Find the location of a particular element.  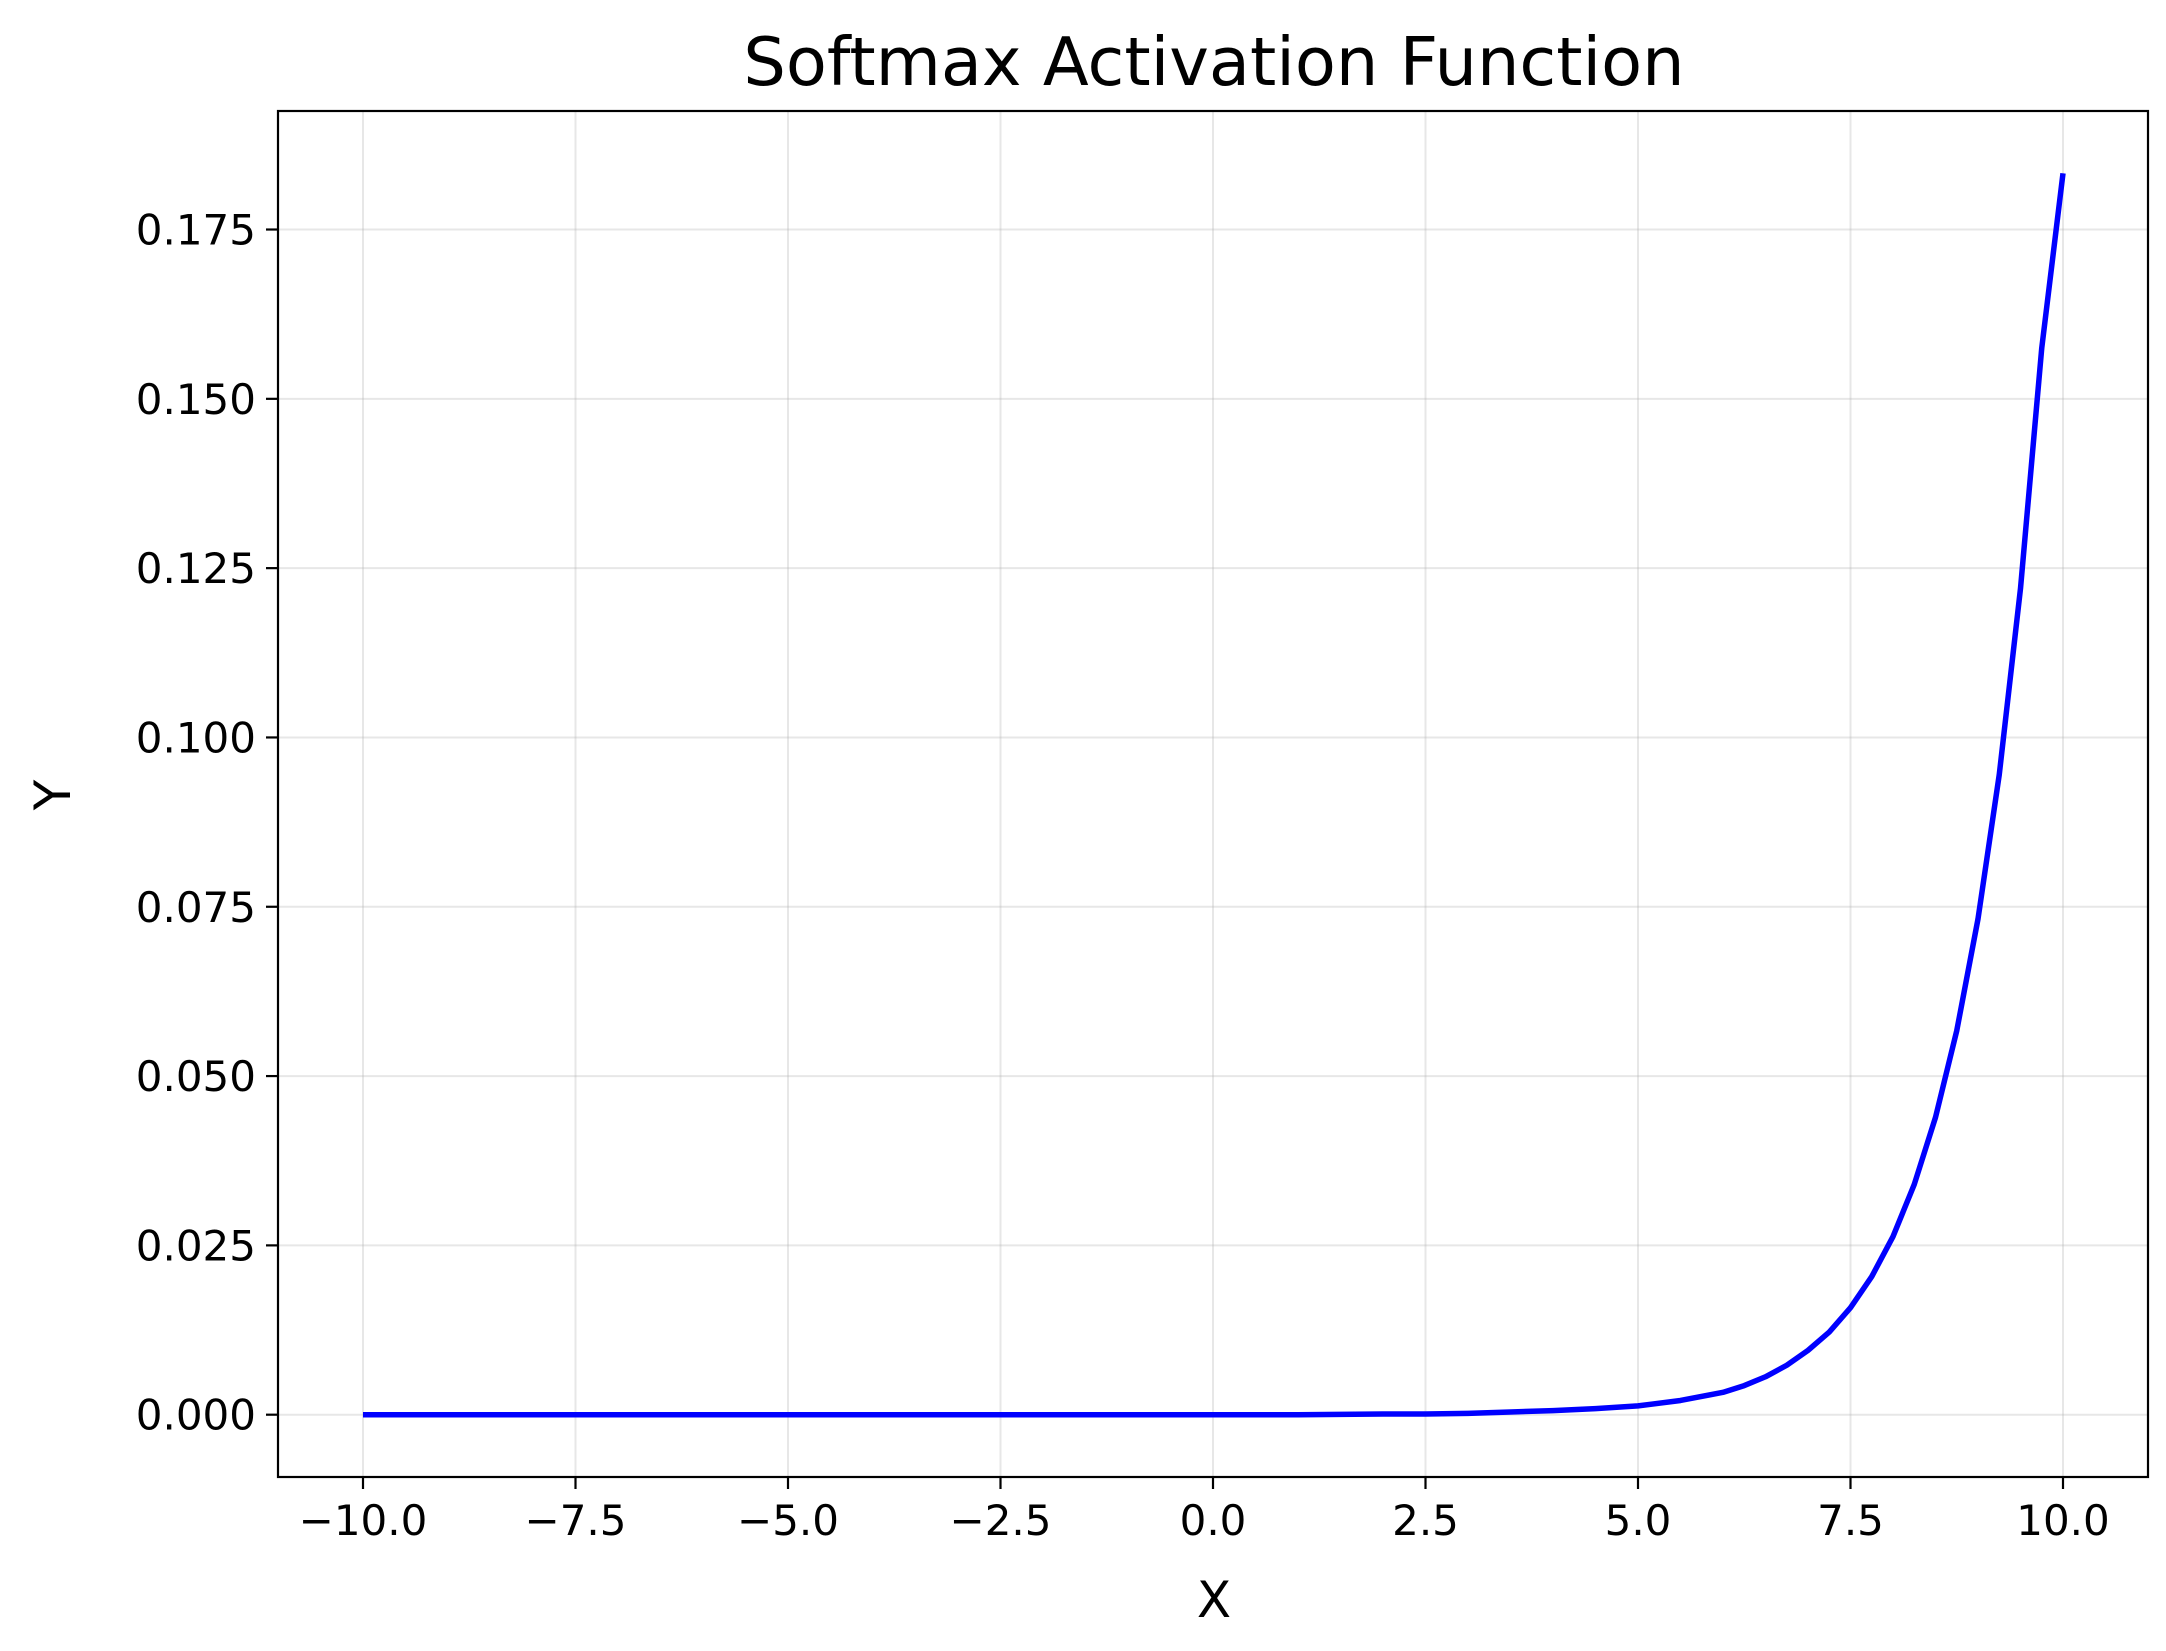

y-axis-ticks: 0.000 0.025 0.050 0.075 0.100 0.125 0.150 0.175 is located at coordinates (207, 823).